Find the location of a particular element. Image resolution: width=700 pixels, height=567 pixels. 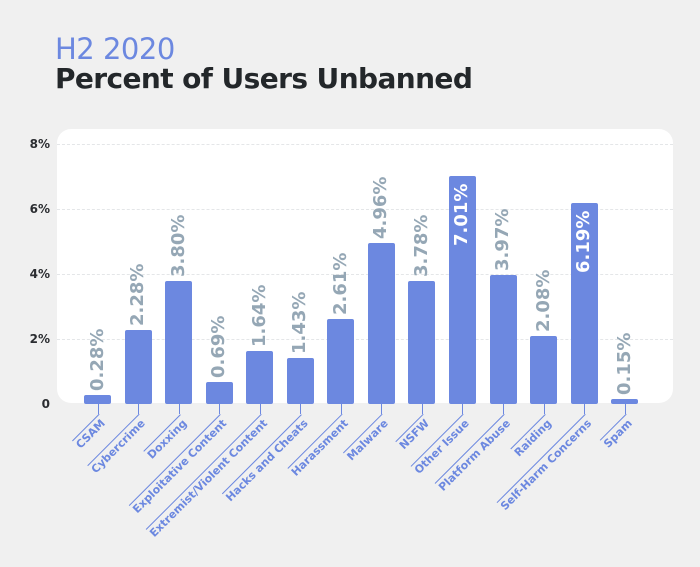

x-axis-label: CSAM is located at coordinates (91, 433).